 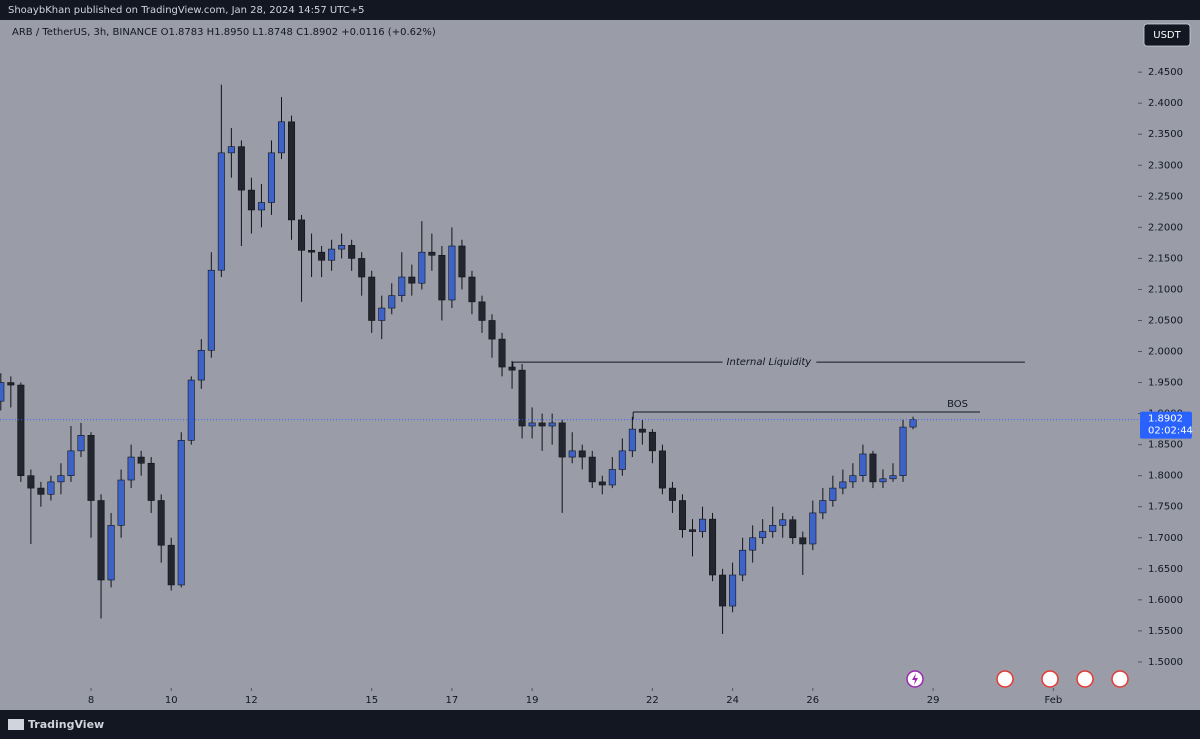 I want to click on y-tick-label: 2.0000, so click(x=1165, y=352).